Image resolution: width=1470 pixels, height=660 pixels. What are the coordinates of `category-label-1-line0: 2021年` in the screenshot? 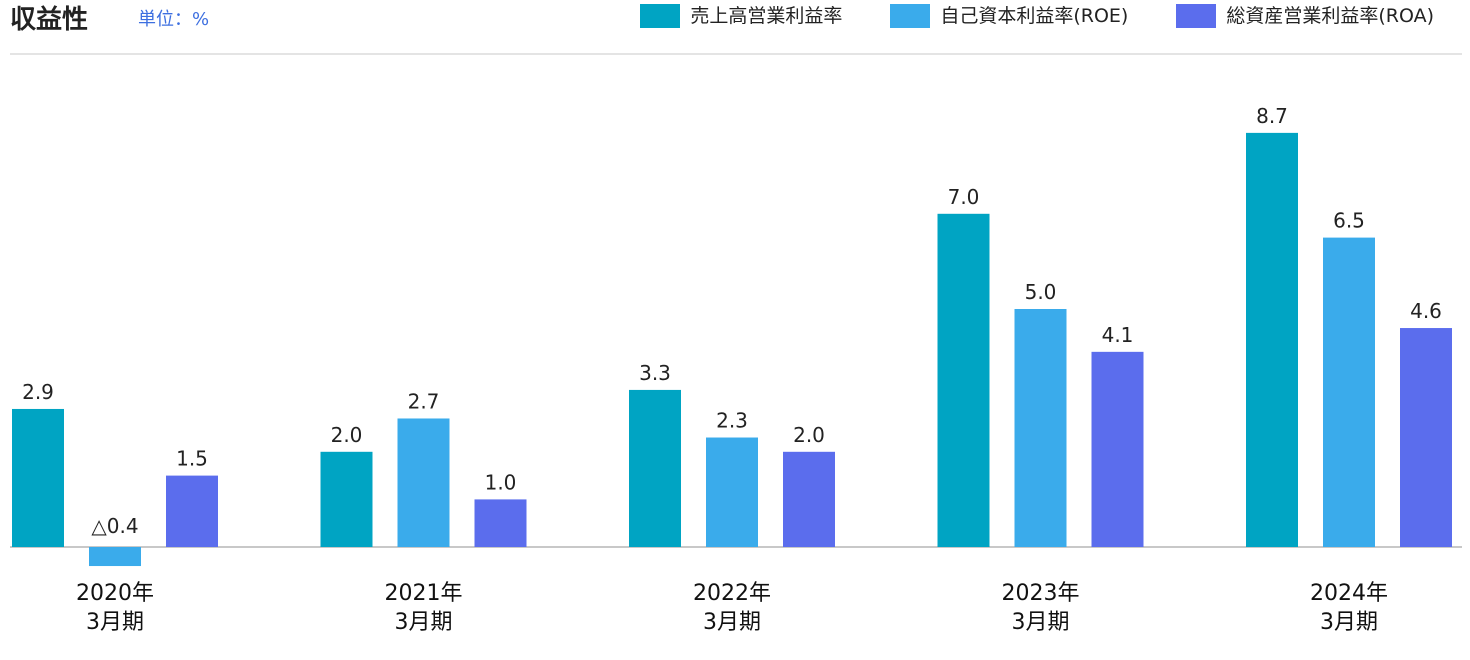 It's located at (424, 593).